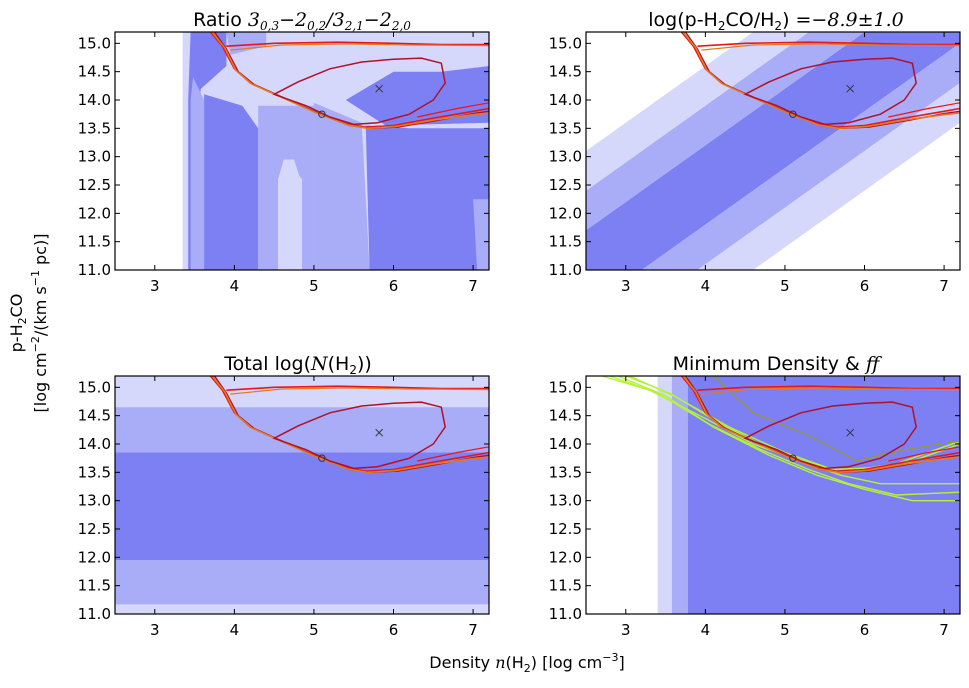 Image resolution: width=969 pixels, height=688 pixels. What do you see at coordinates (828, 176) in the screenshot?
I see `band-light-diagonal-lower` at bounding box center [828, 176].